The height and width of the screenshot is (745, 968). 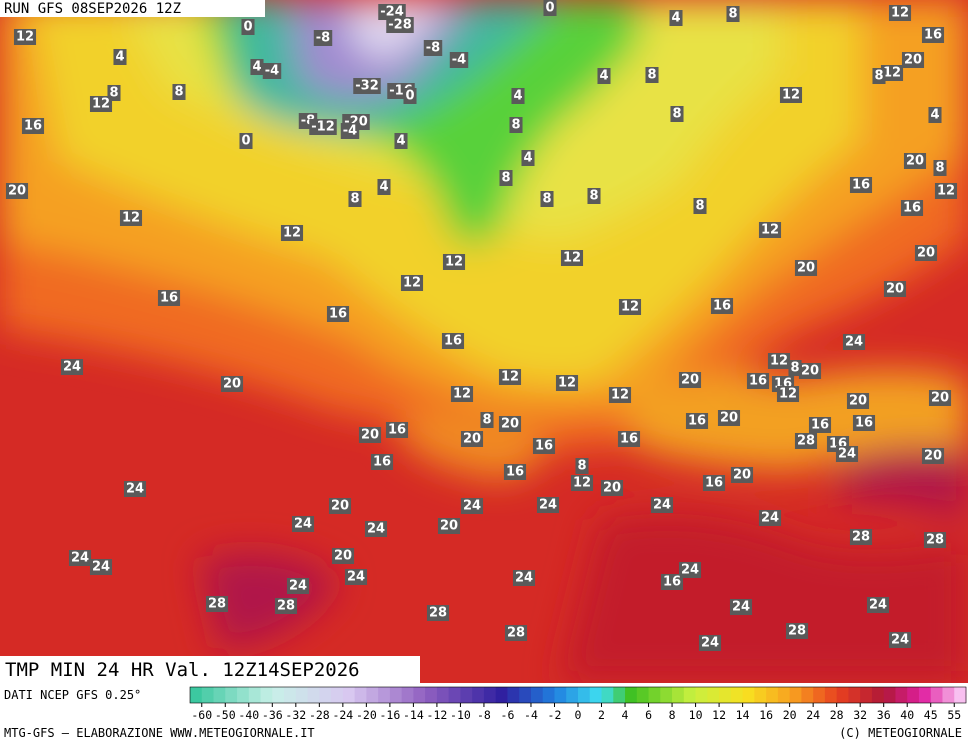 I want to click on run-box, so click(x=132, y=8).